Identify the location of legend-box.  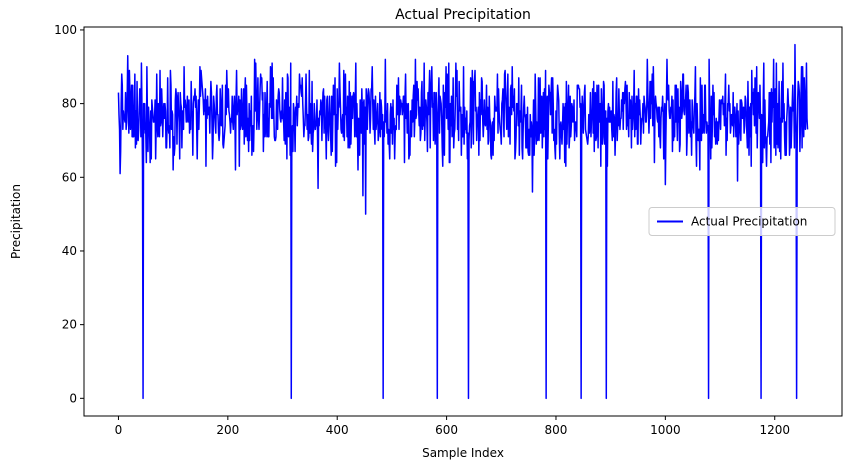
(742, 221).